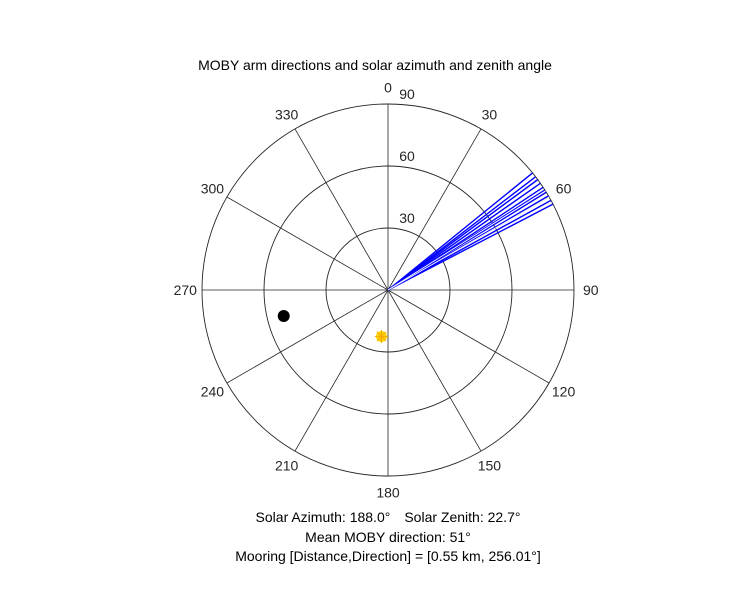  I want to click on polar-data, so click(415, 257).